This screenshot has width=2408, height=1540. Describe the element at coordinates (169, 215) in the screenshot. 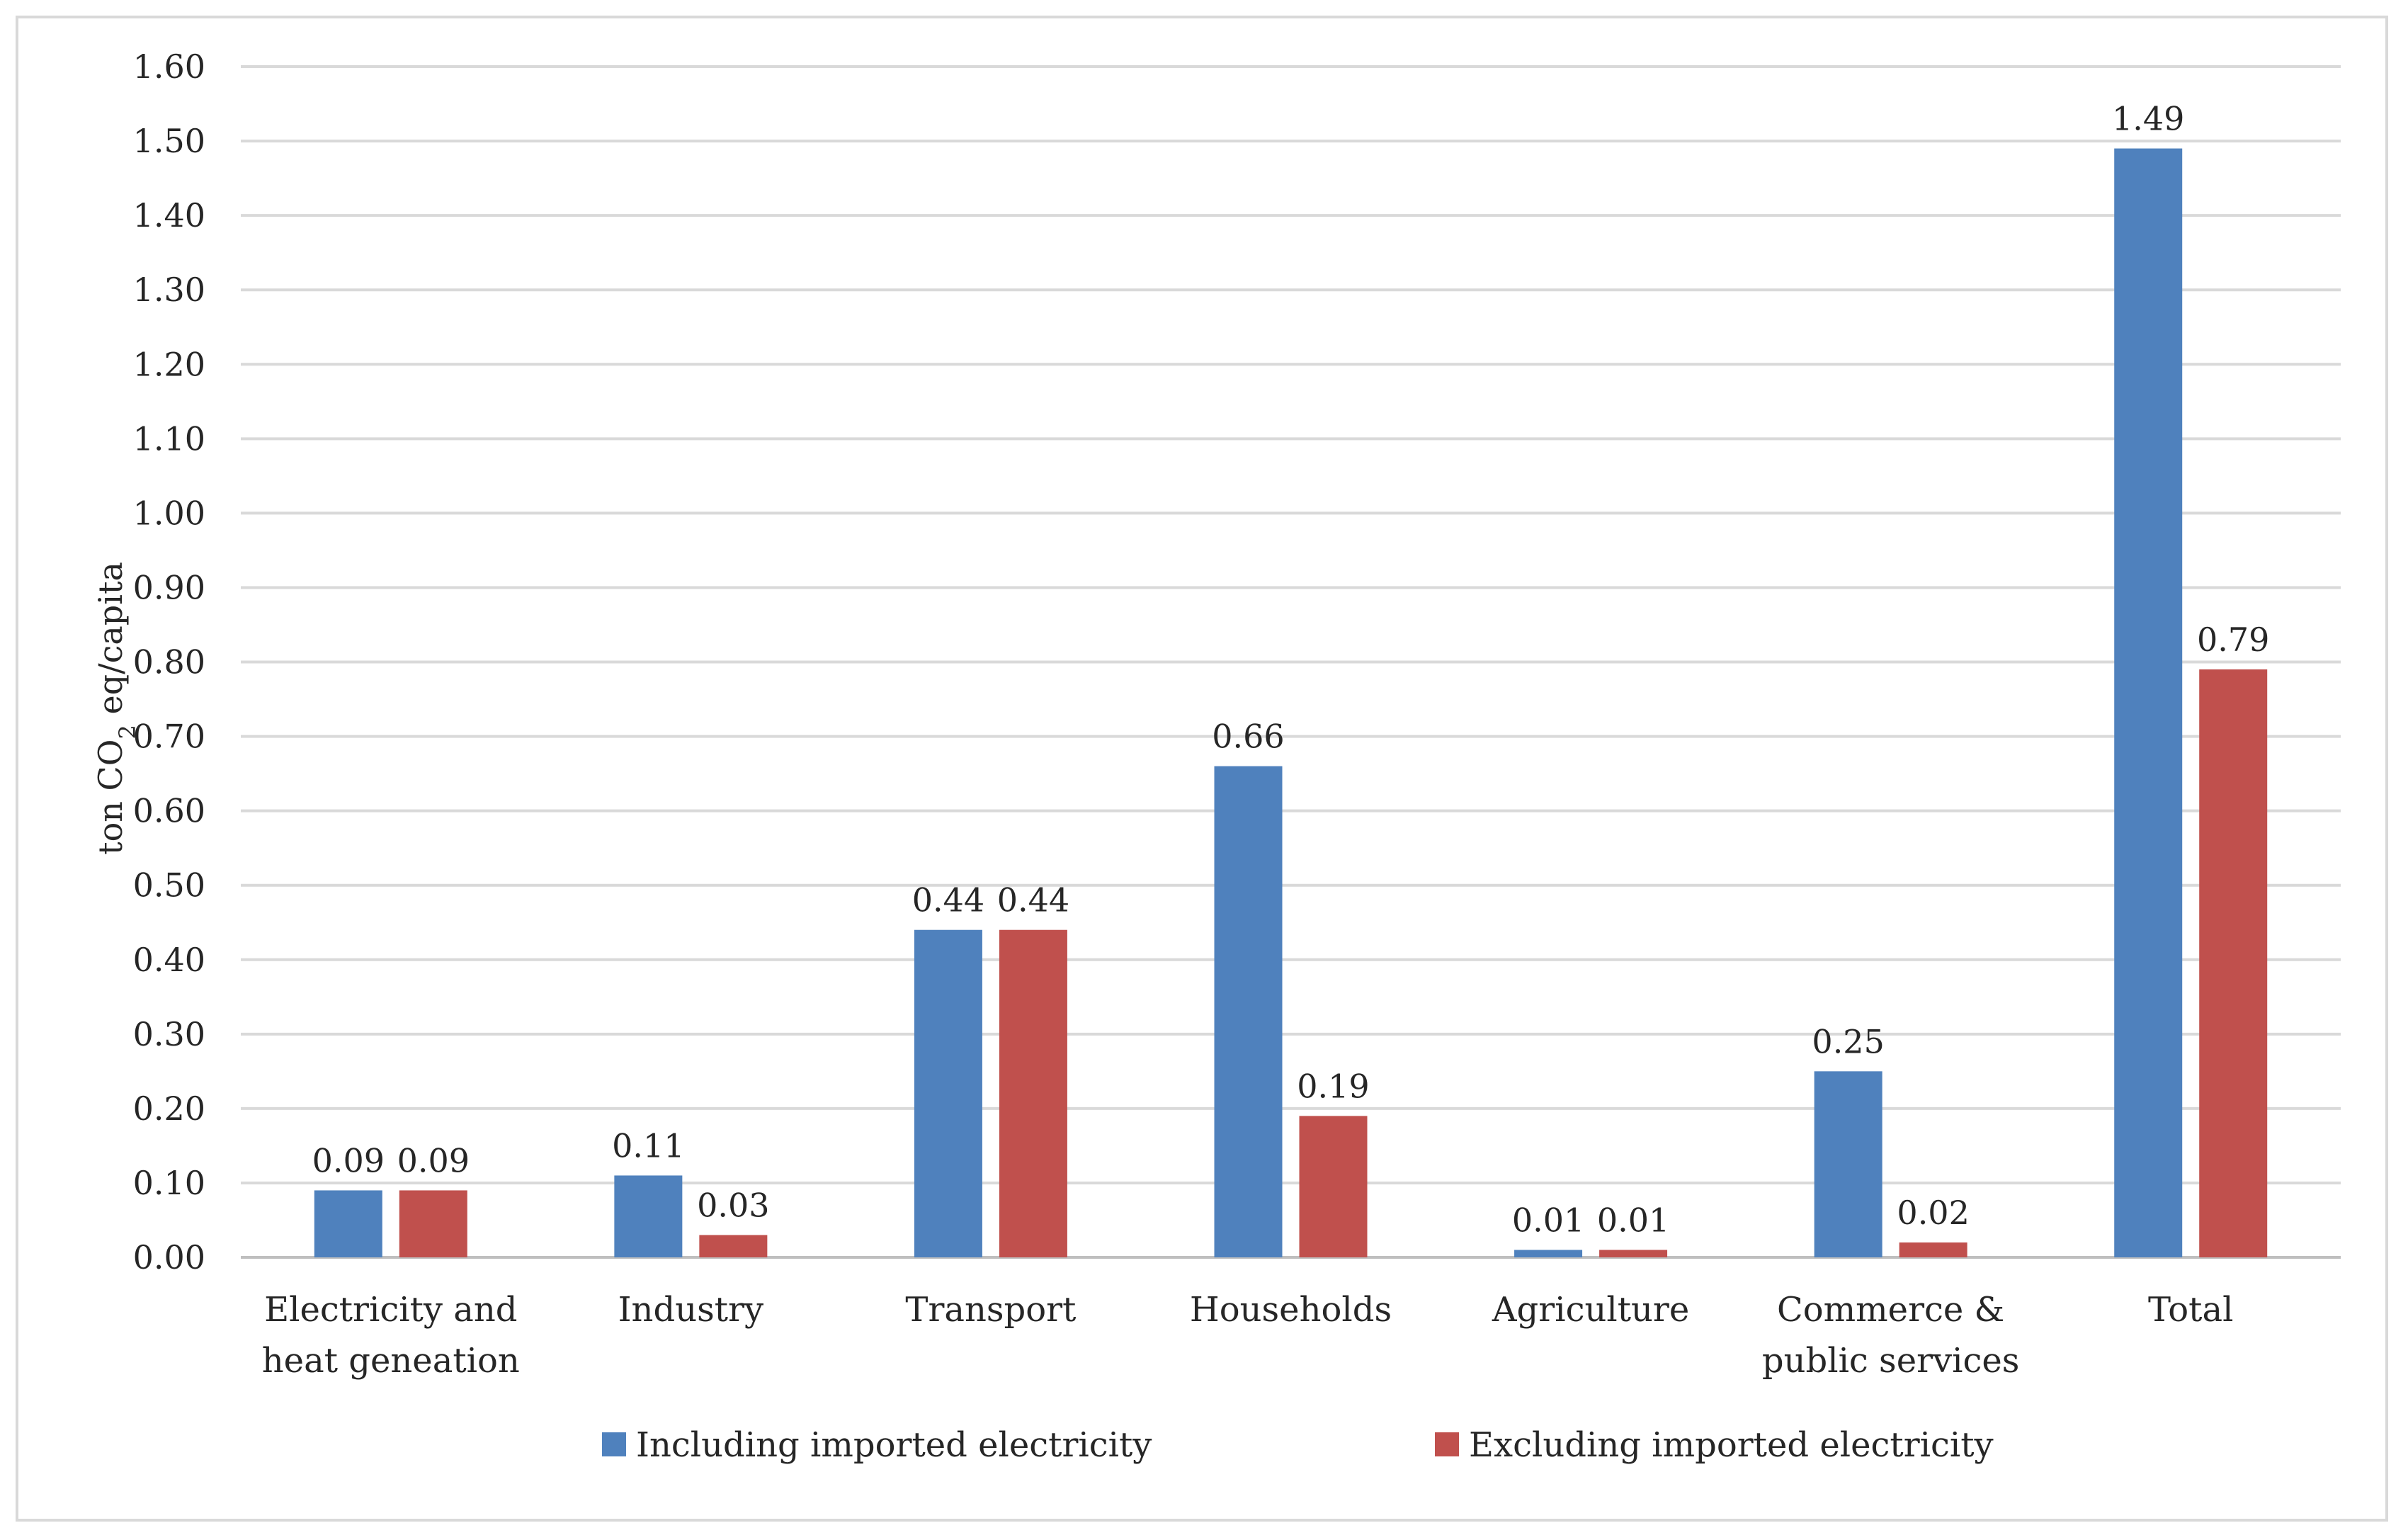

I see `y-tick-label: 1.40` at that location.